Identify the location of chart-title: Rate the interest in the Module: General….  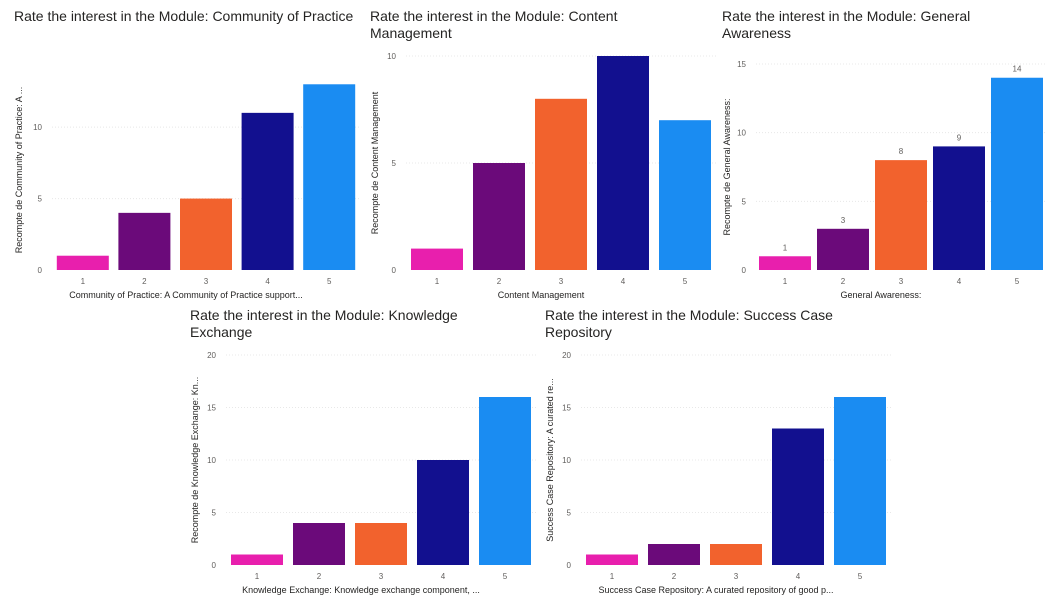
(846, 24).